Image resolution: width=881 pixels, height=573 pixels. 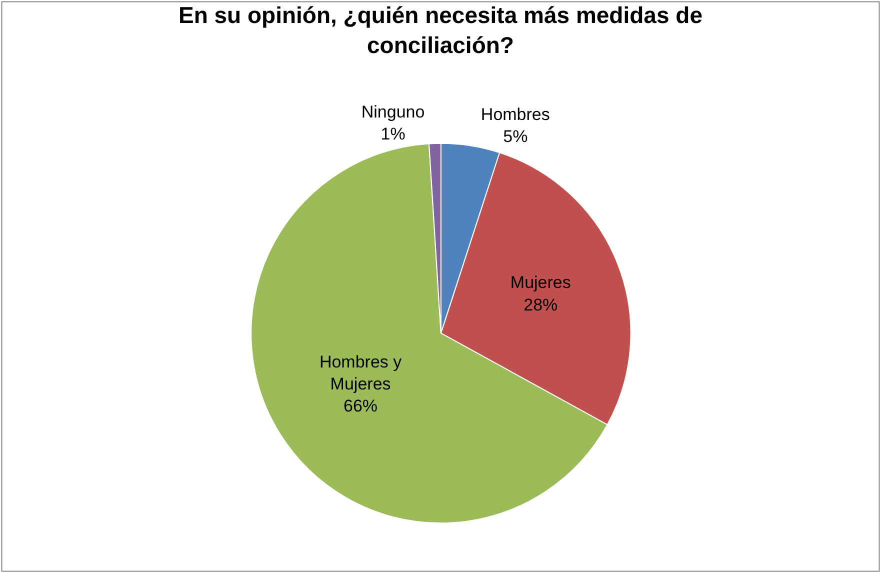 What do you see at coordinates (541, 304) in the screenshot?
I see `data-label: 28%` at bounding box center [541, 304].